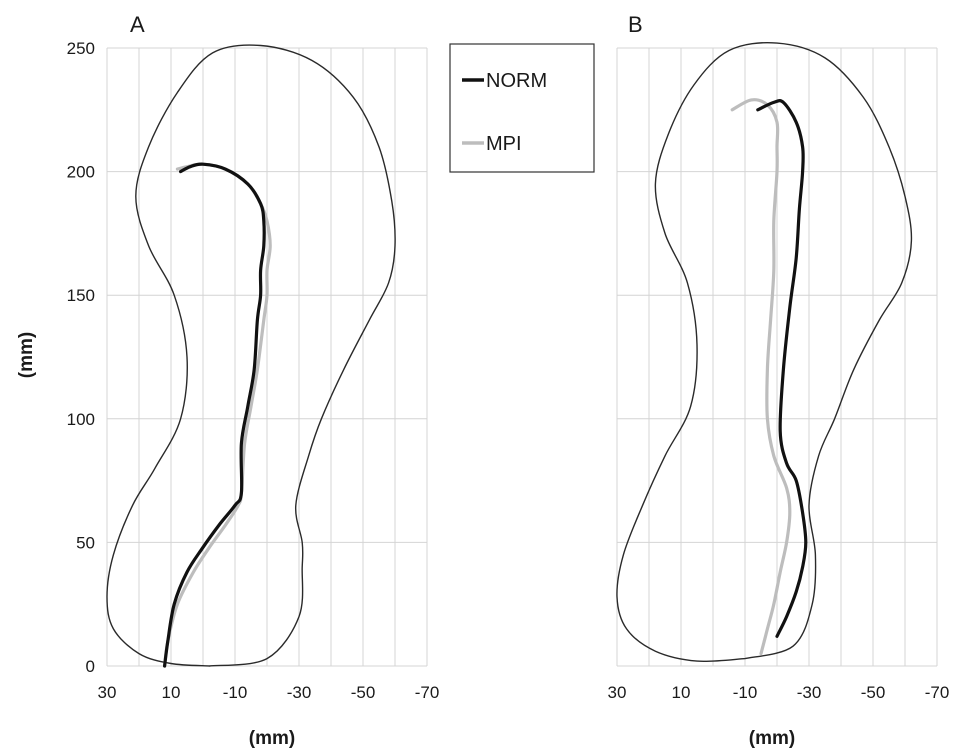 The height and width of the screenshot is (753, 956). I want to click on y-tick-label-a-4: 200, so click(81, 172).